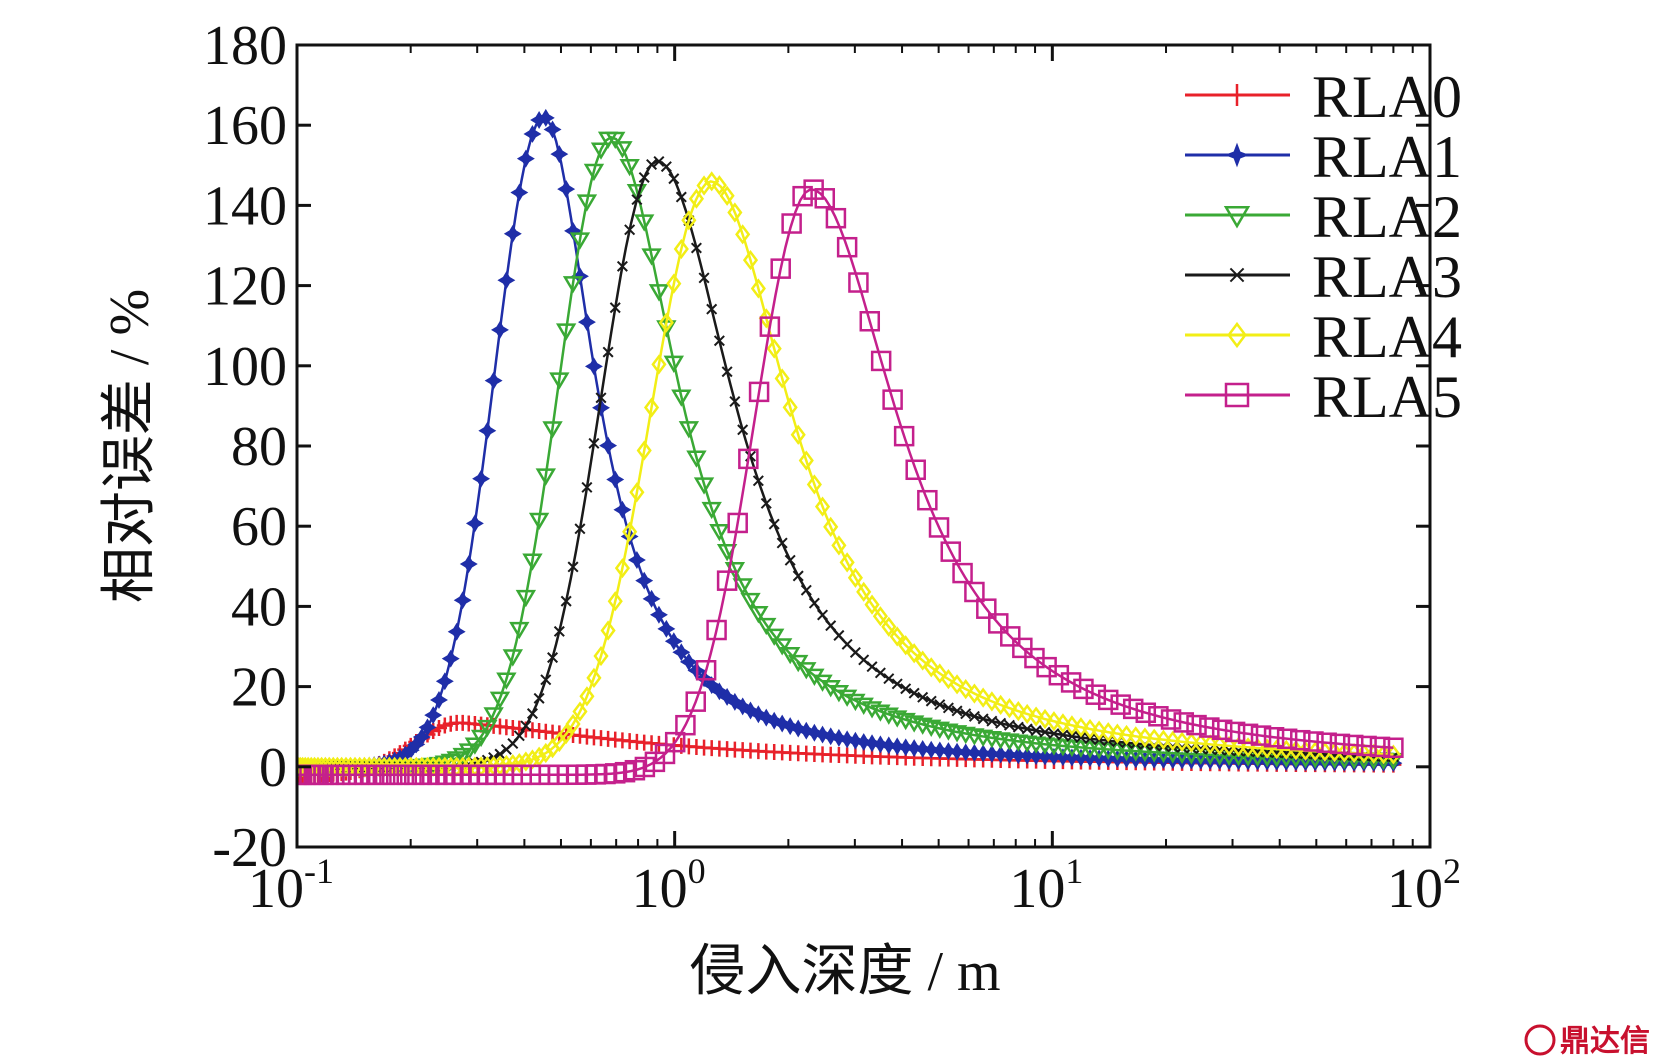 The height and width of the screenshot is (1063, 1654). I want to click on y-tick-label: 140, so click(245, 206).